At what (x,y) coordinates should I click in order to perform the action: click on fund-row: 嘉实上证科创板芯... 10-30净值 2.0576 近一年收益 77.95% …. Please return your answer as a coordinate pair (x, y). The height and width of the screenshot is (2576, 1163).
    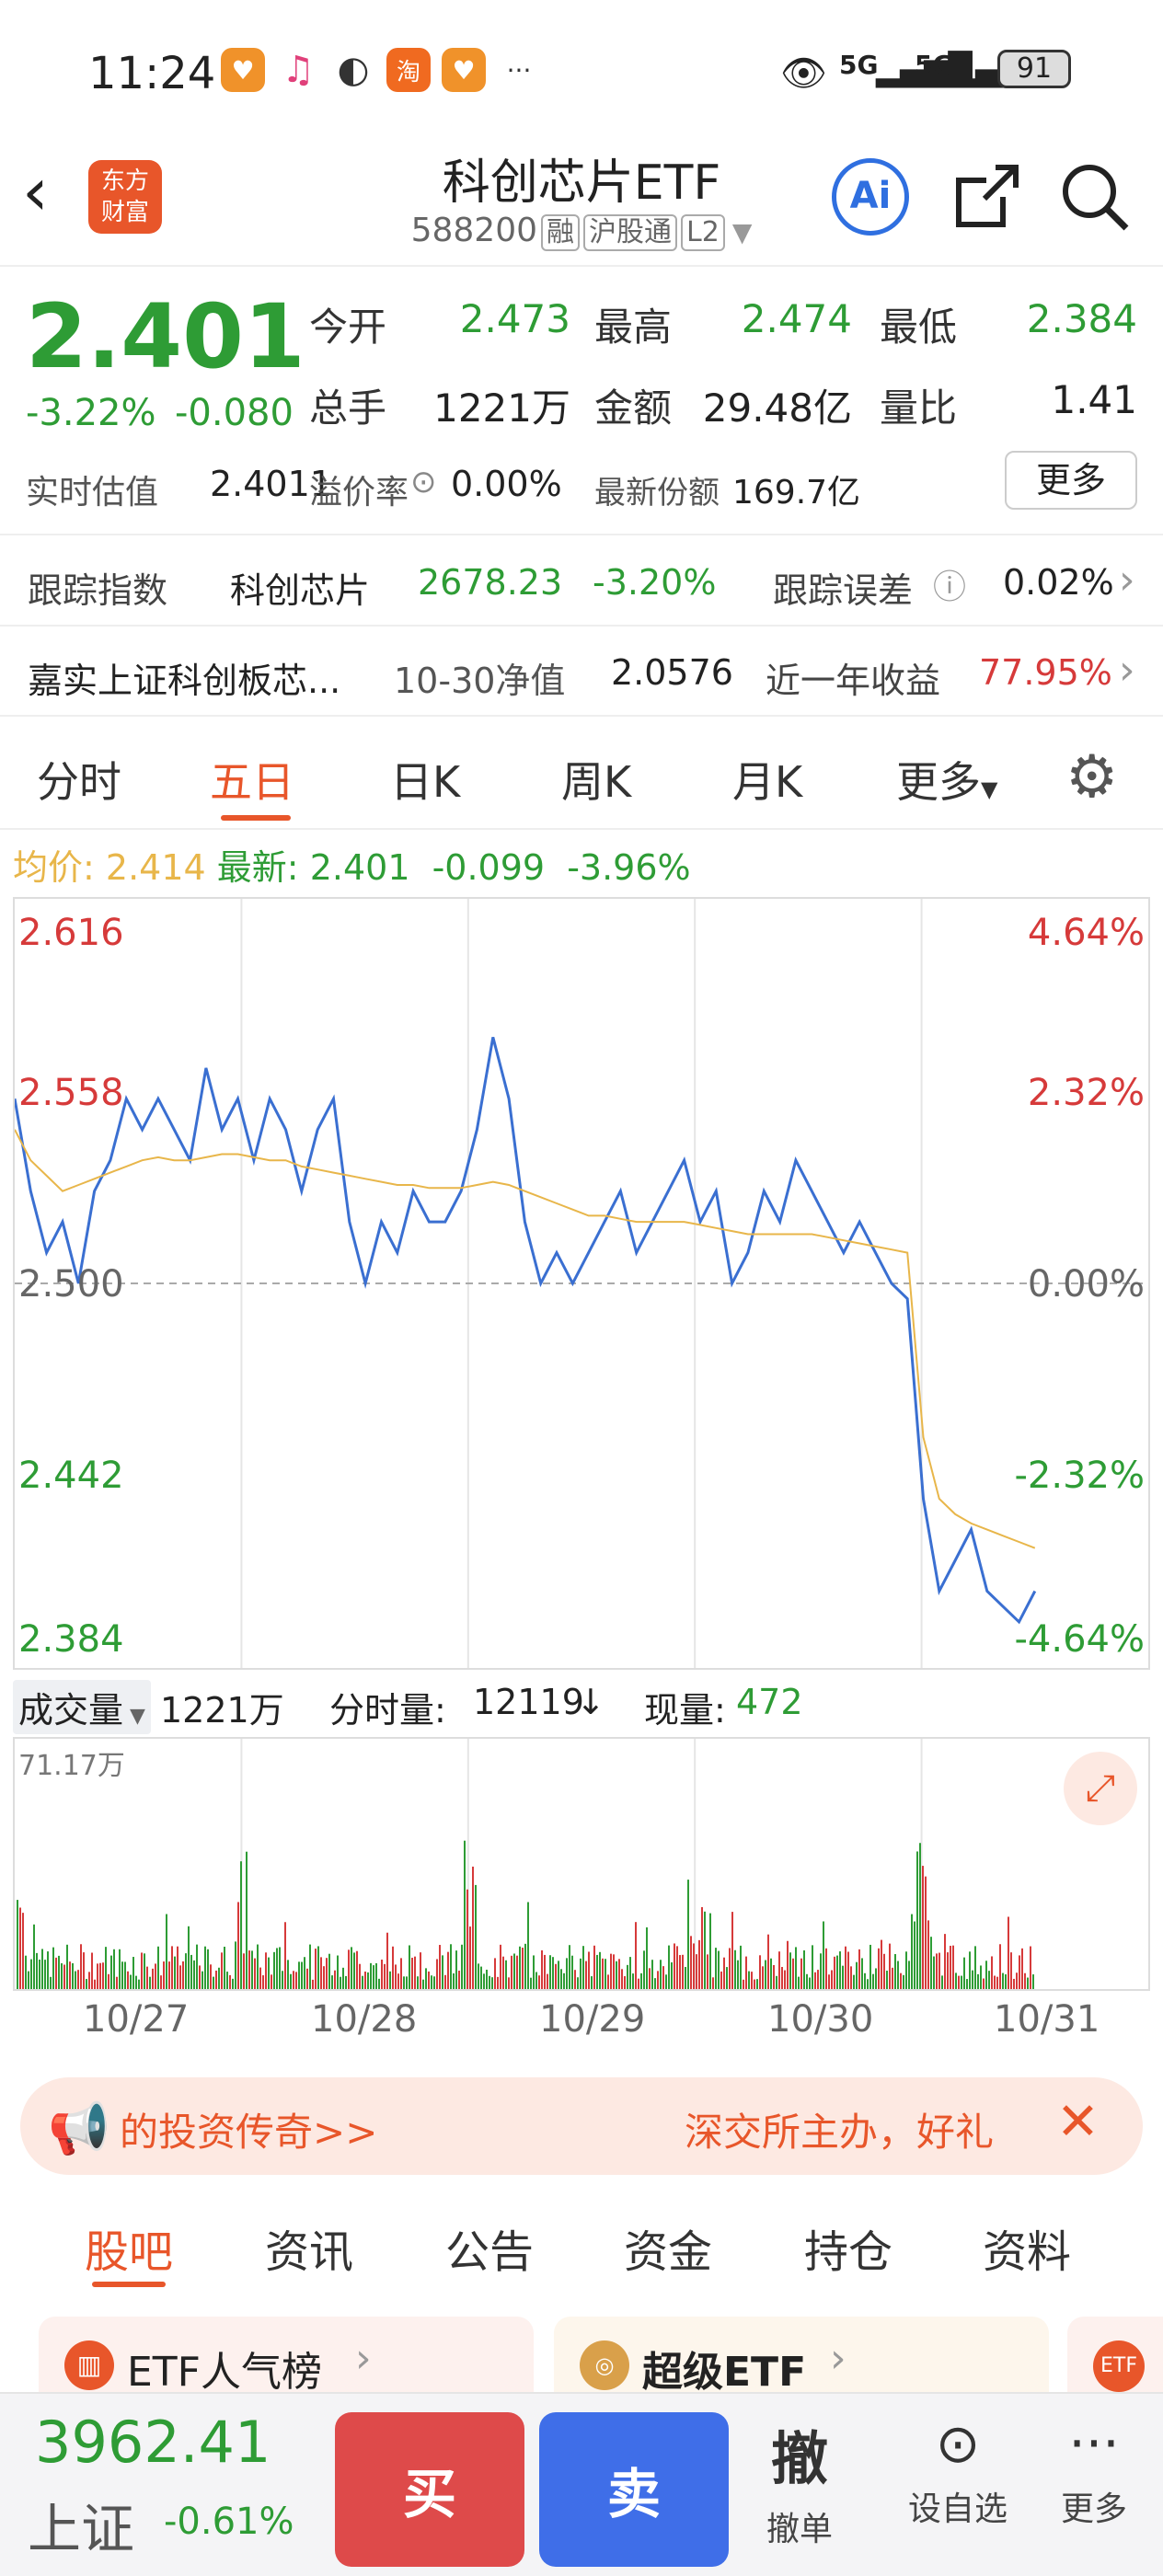
    Looking at the image, I should click on (581, 672).